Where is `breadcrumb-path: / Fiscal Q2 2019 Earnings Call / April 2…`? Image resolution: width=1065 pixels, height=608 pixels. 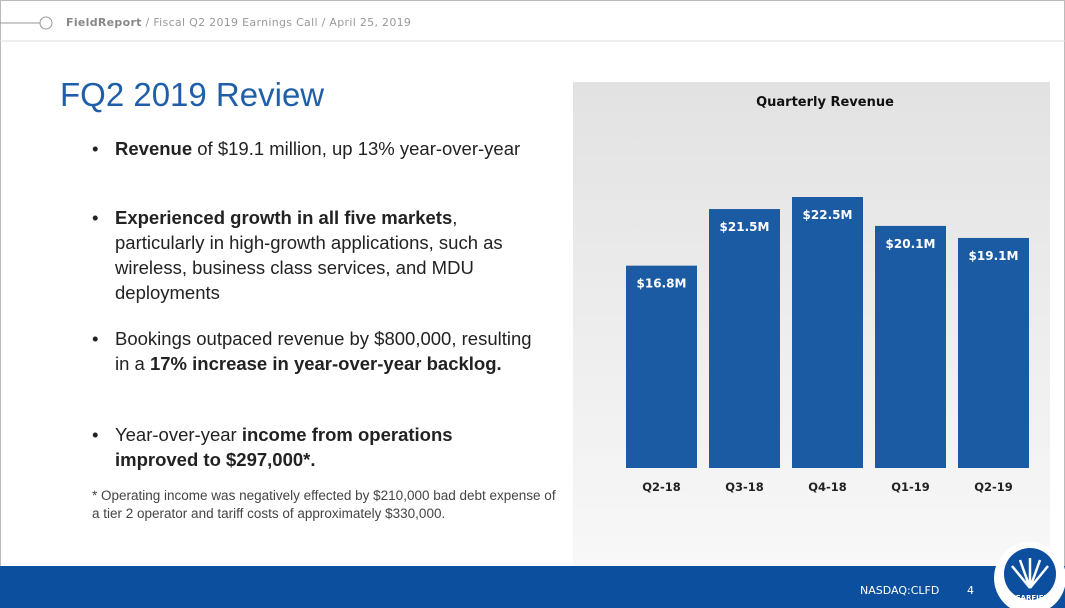 breadcrumb-path: / Fiscal Q2 2019 Earnings Call / April 2… is located at coordinates (276, 22).